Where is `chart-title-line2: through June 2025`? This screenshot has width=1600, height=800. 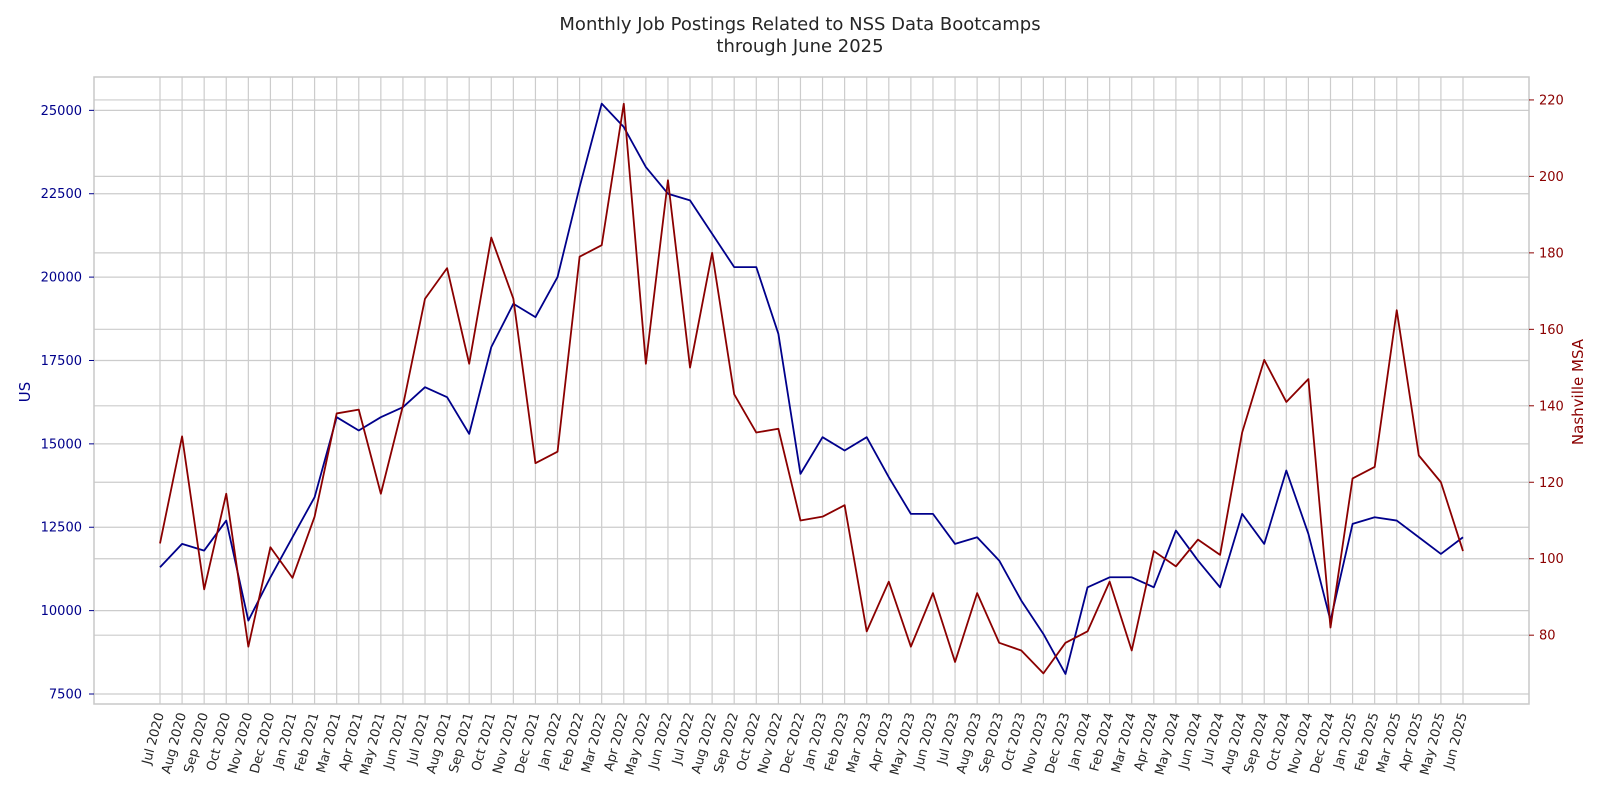
chart-title-line2: through June 2025 is located at coordinates (799, 46).